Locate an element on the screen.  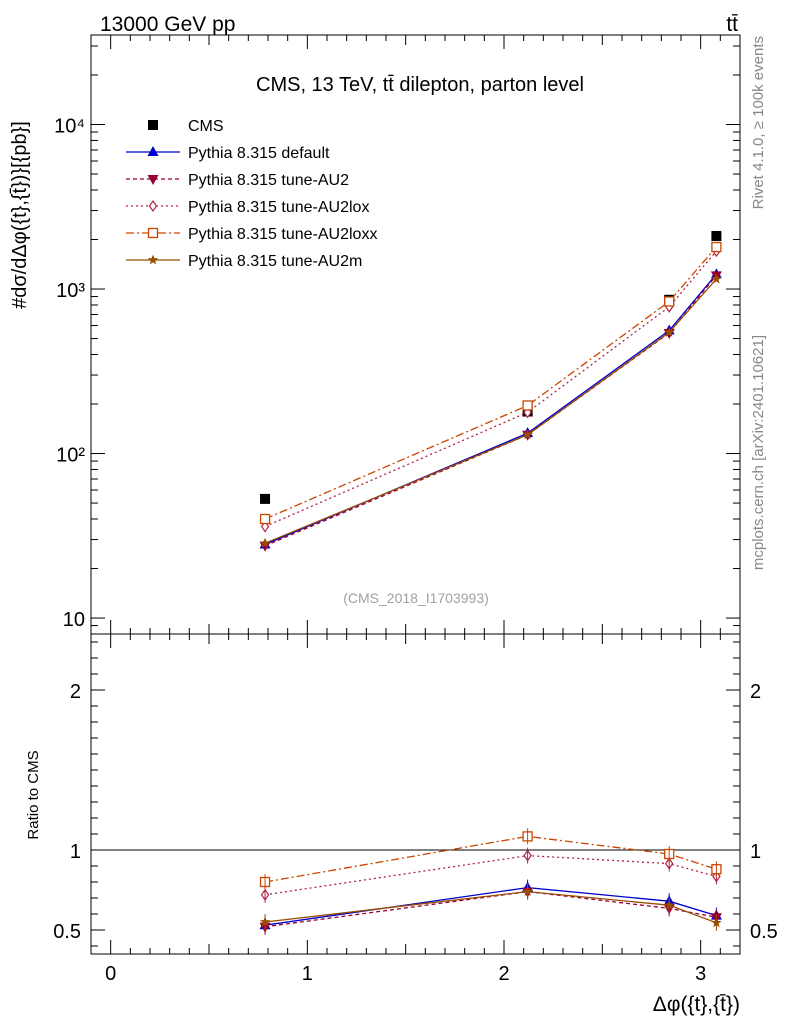
legend-marker-au2m is located at coordinates (153, 259).